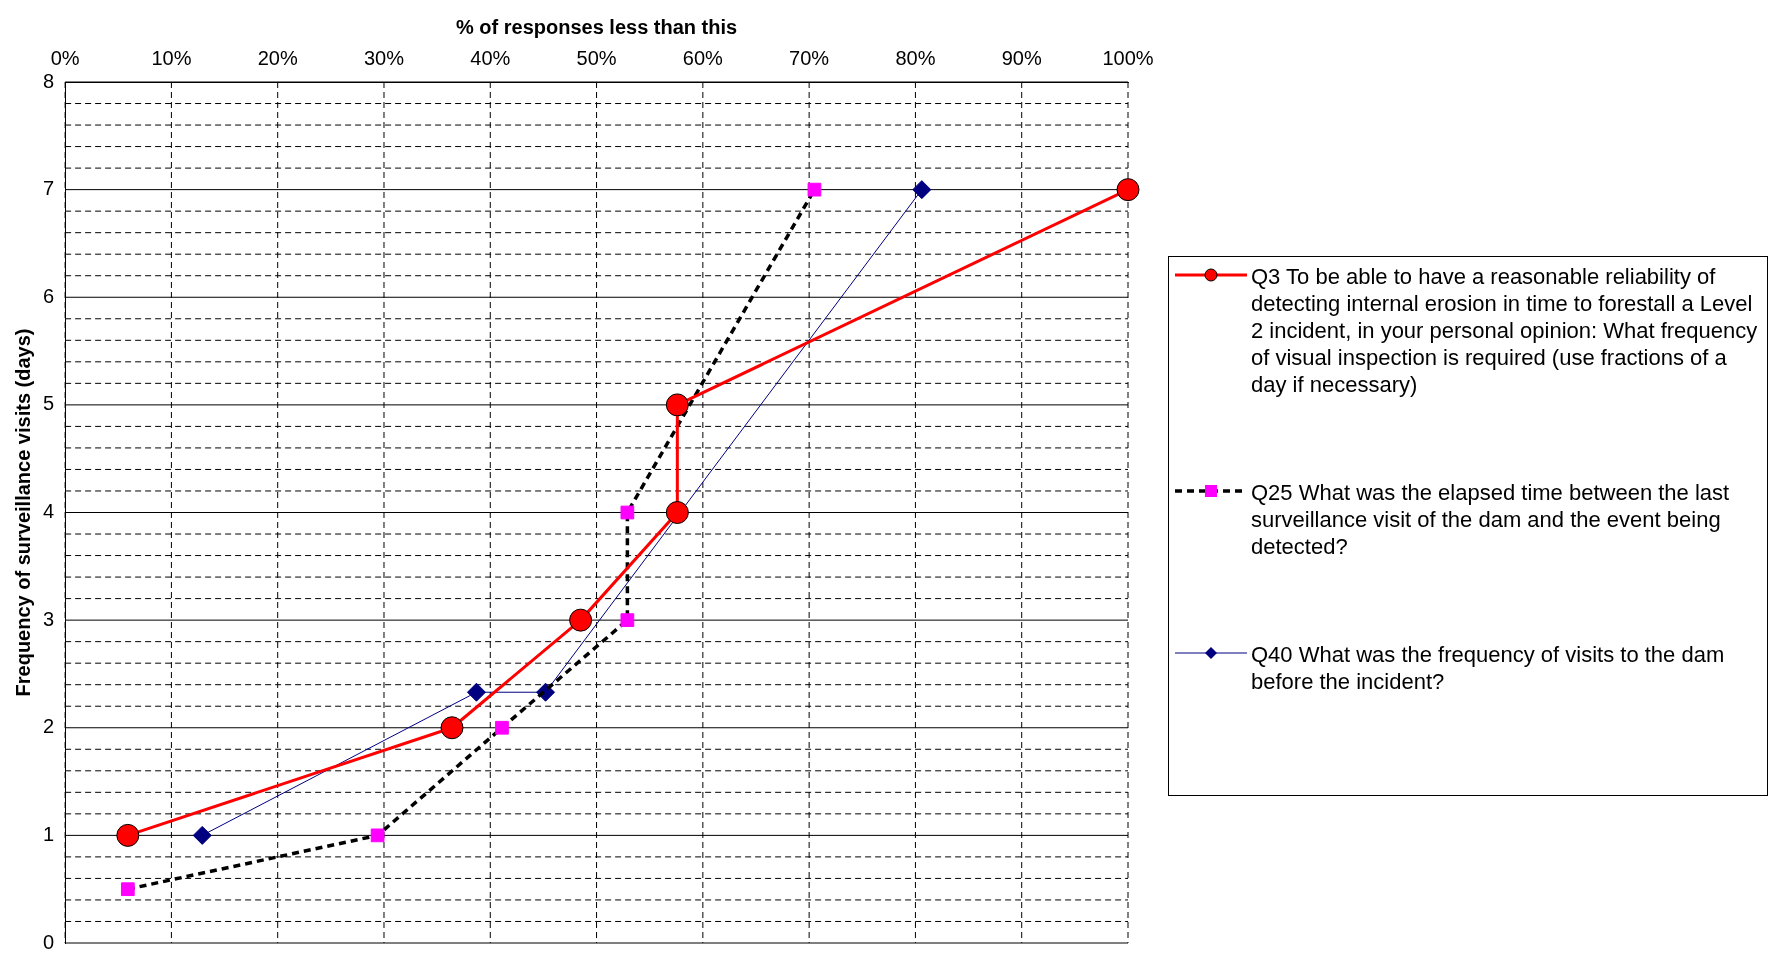 This screenshot has height=966, width=1784. What do you see at coordinates (49, 403) in the screenshot?
I see `y-tick-label: 5` at bounding box center [49, 403].